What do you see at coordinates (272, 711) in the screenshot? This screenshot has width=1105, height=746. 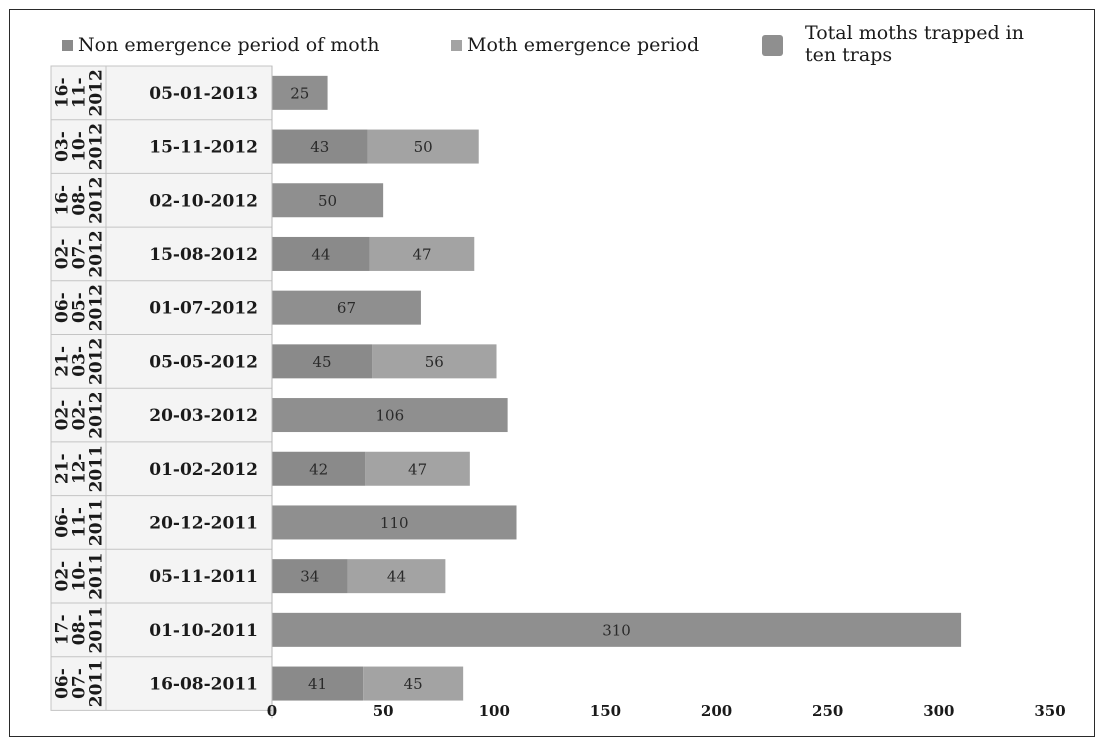 I see `x-tick-label: 0` at bounding box center [272, 711].